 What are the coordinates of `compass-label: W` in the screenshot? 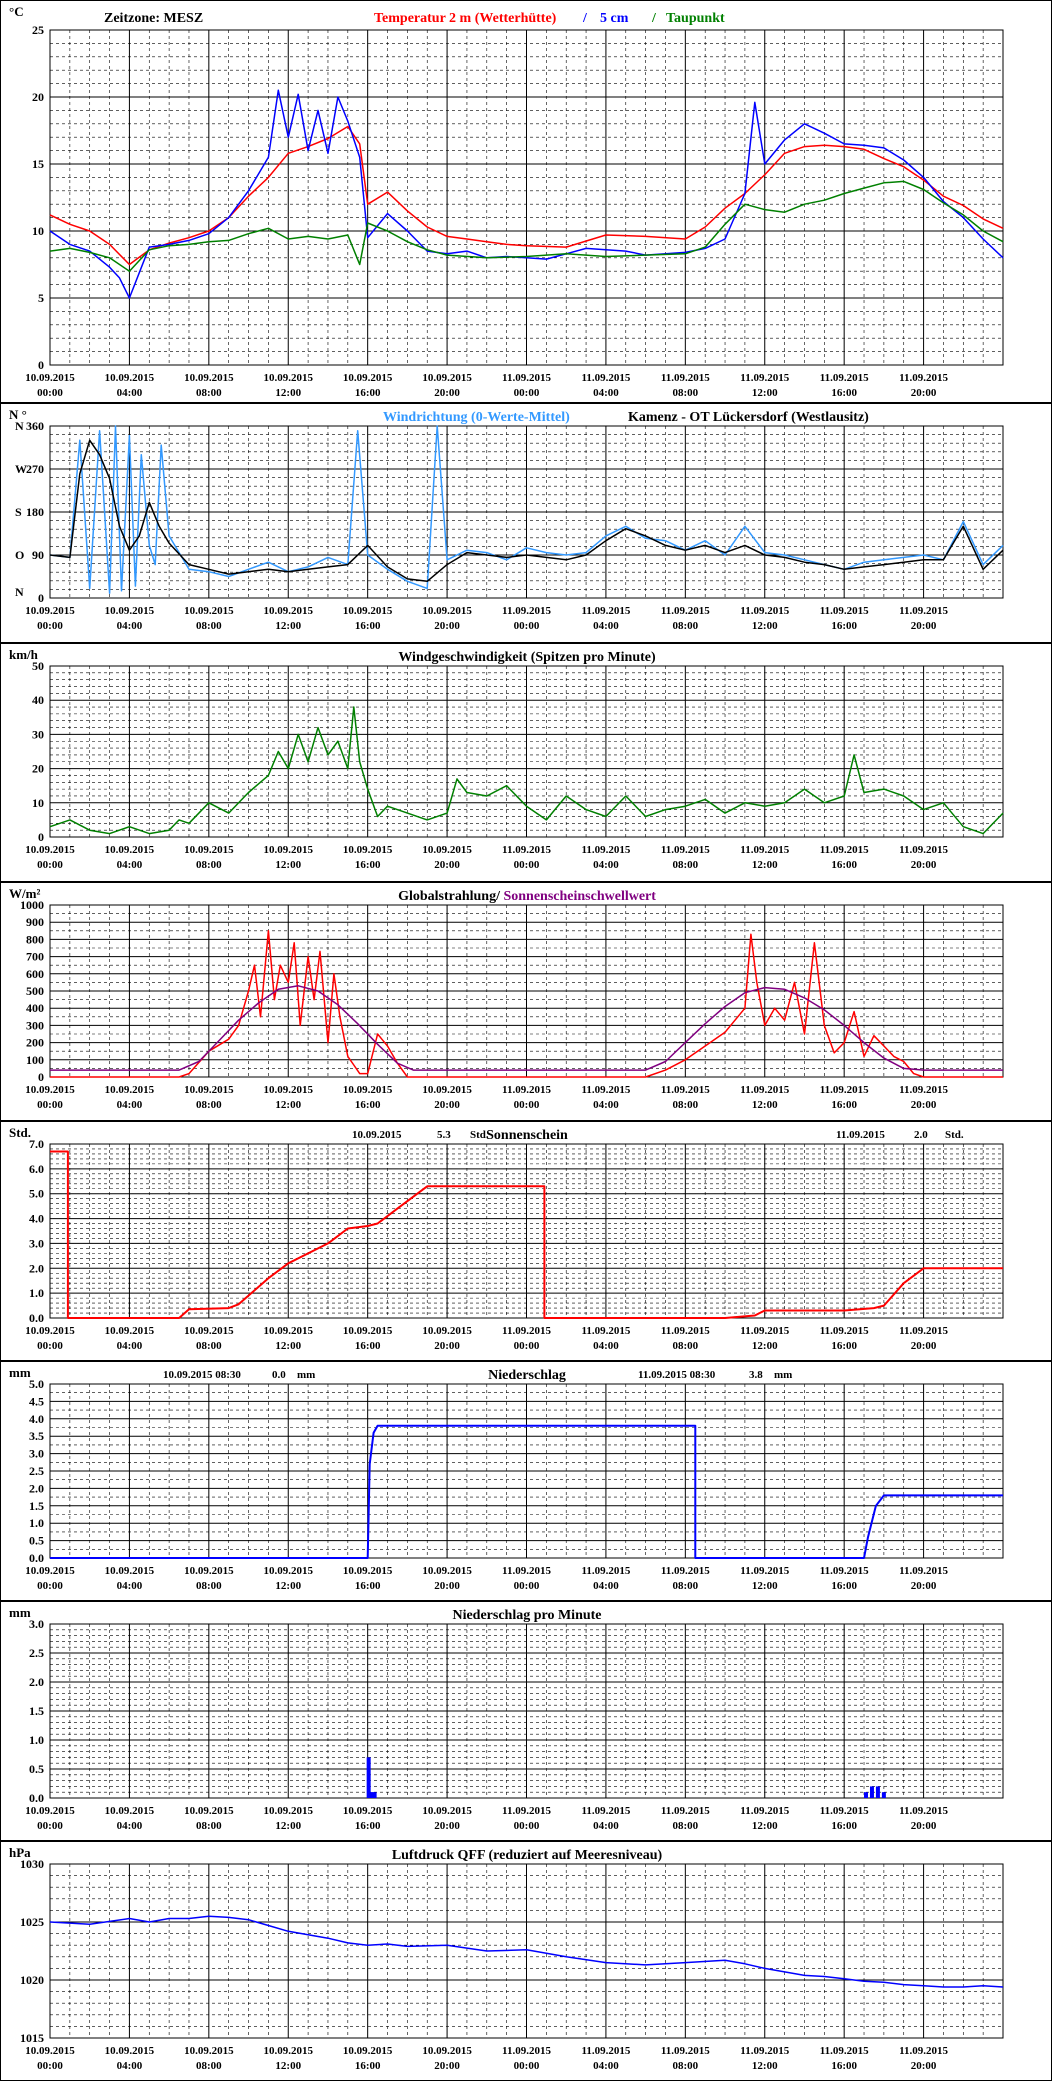 It's located at (21, 469).